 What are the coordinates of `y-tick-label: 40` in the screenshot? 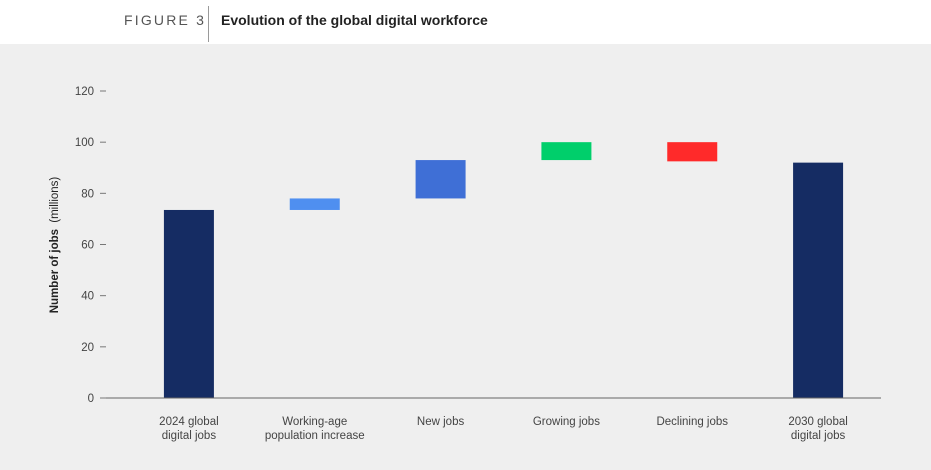 It's located at (87, 297).